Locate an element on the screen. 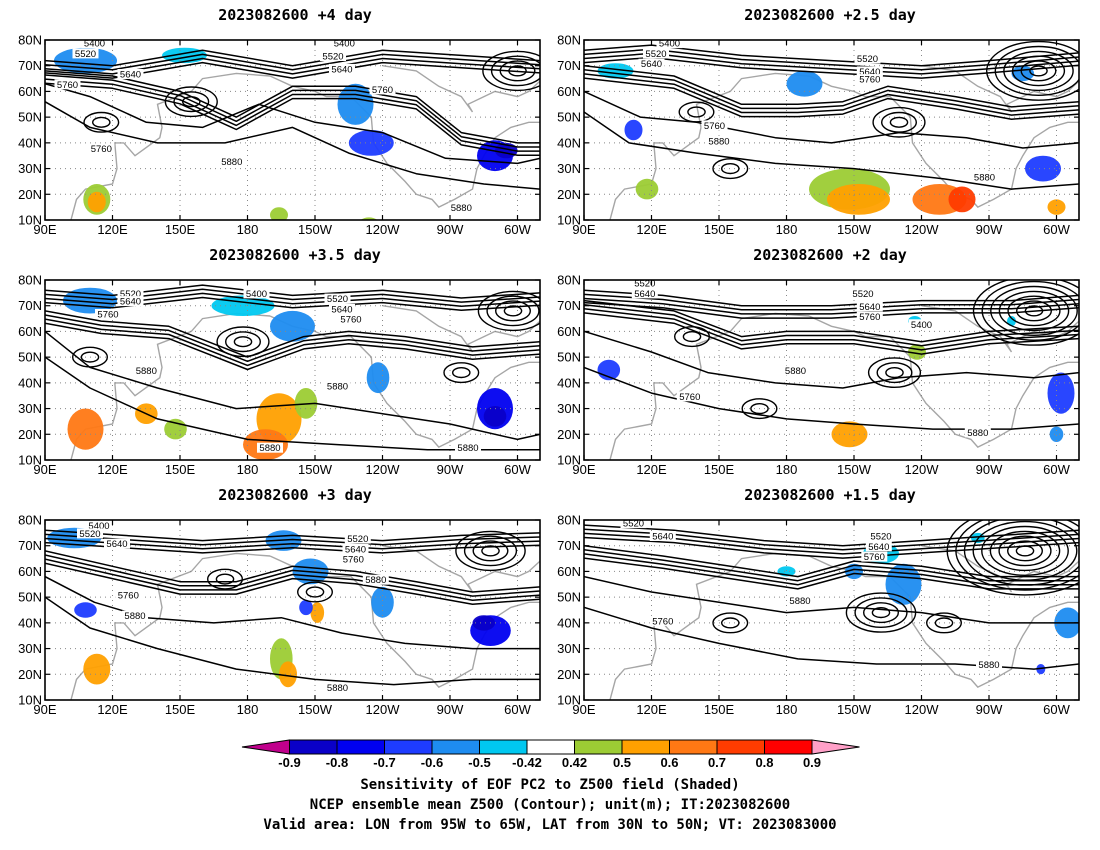 Image resolution: width=1100 pixels, height=850 pixels. contour-label: 5400 is located at coordinates (256, 294).